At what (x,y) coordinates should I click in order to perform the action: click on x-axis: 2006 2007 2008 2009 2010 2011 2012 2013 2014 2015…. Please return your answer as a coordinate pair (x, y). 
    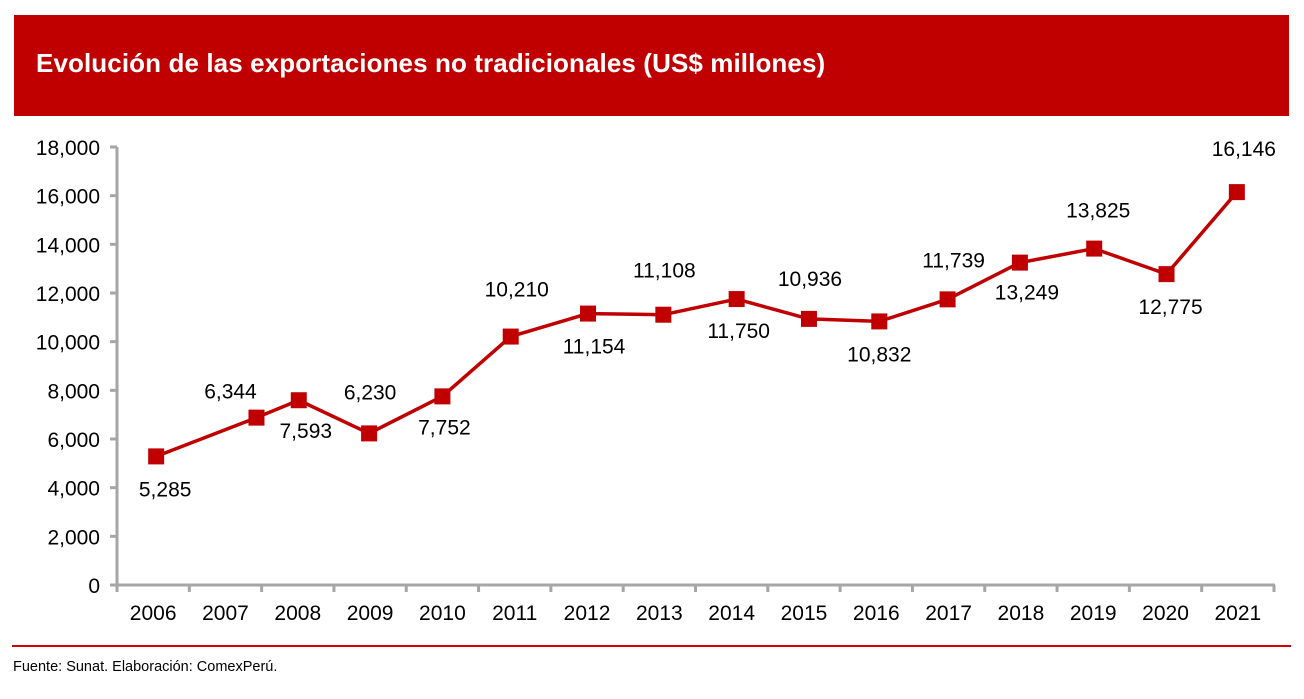
    Looking at the image, I should click on (693, 604).